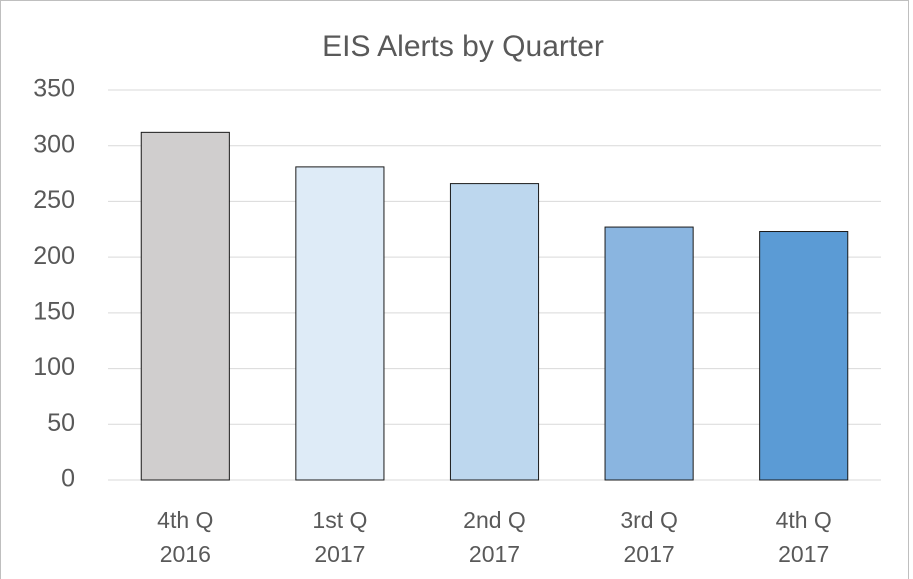  I want to click on y-tick-label: 350, so click(54, 89).